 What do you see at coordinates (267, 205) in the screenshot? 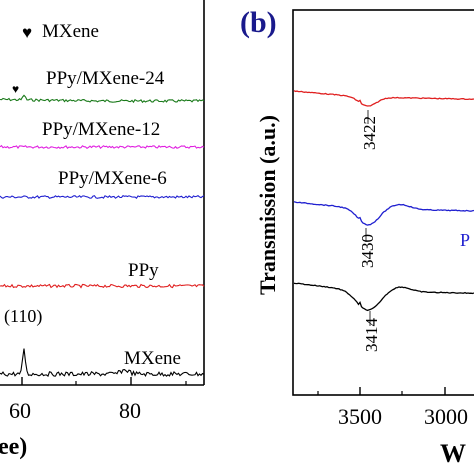
I see `panel-b-y-axis-label: Transmission (a.u.)` at bounding box center [267, 205].